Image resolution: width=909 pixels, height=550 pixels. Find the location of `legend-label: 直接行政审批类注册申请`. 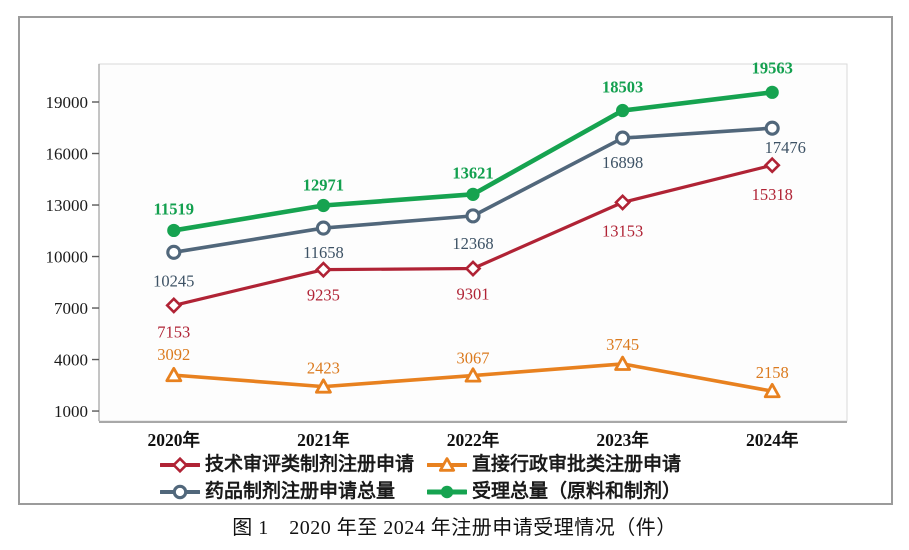

legend-label: 直接行政审批类注册申请 is located at coordinates (577, 464).